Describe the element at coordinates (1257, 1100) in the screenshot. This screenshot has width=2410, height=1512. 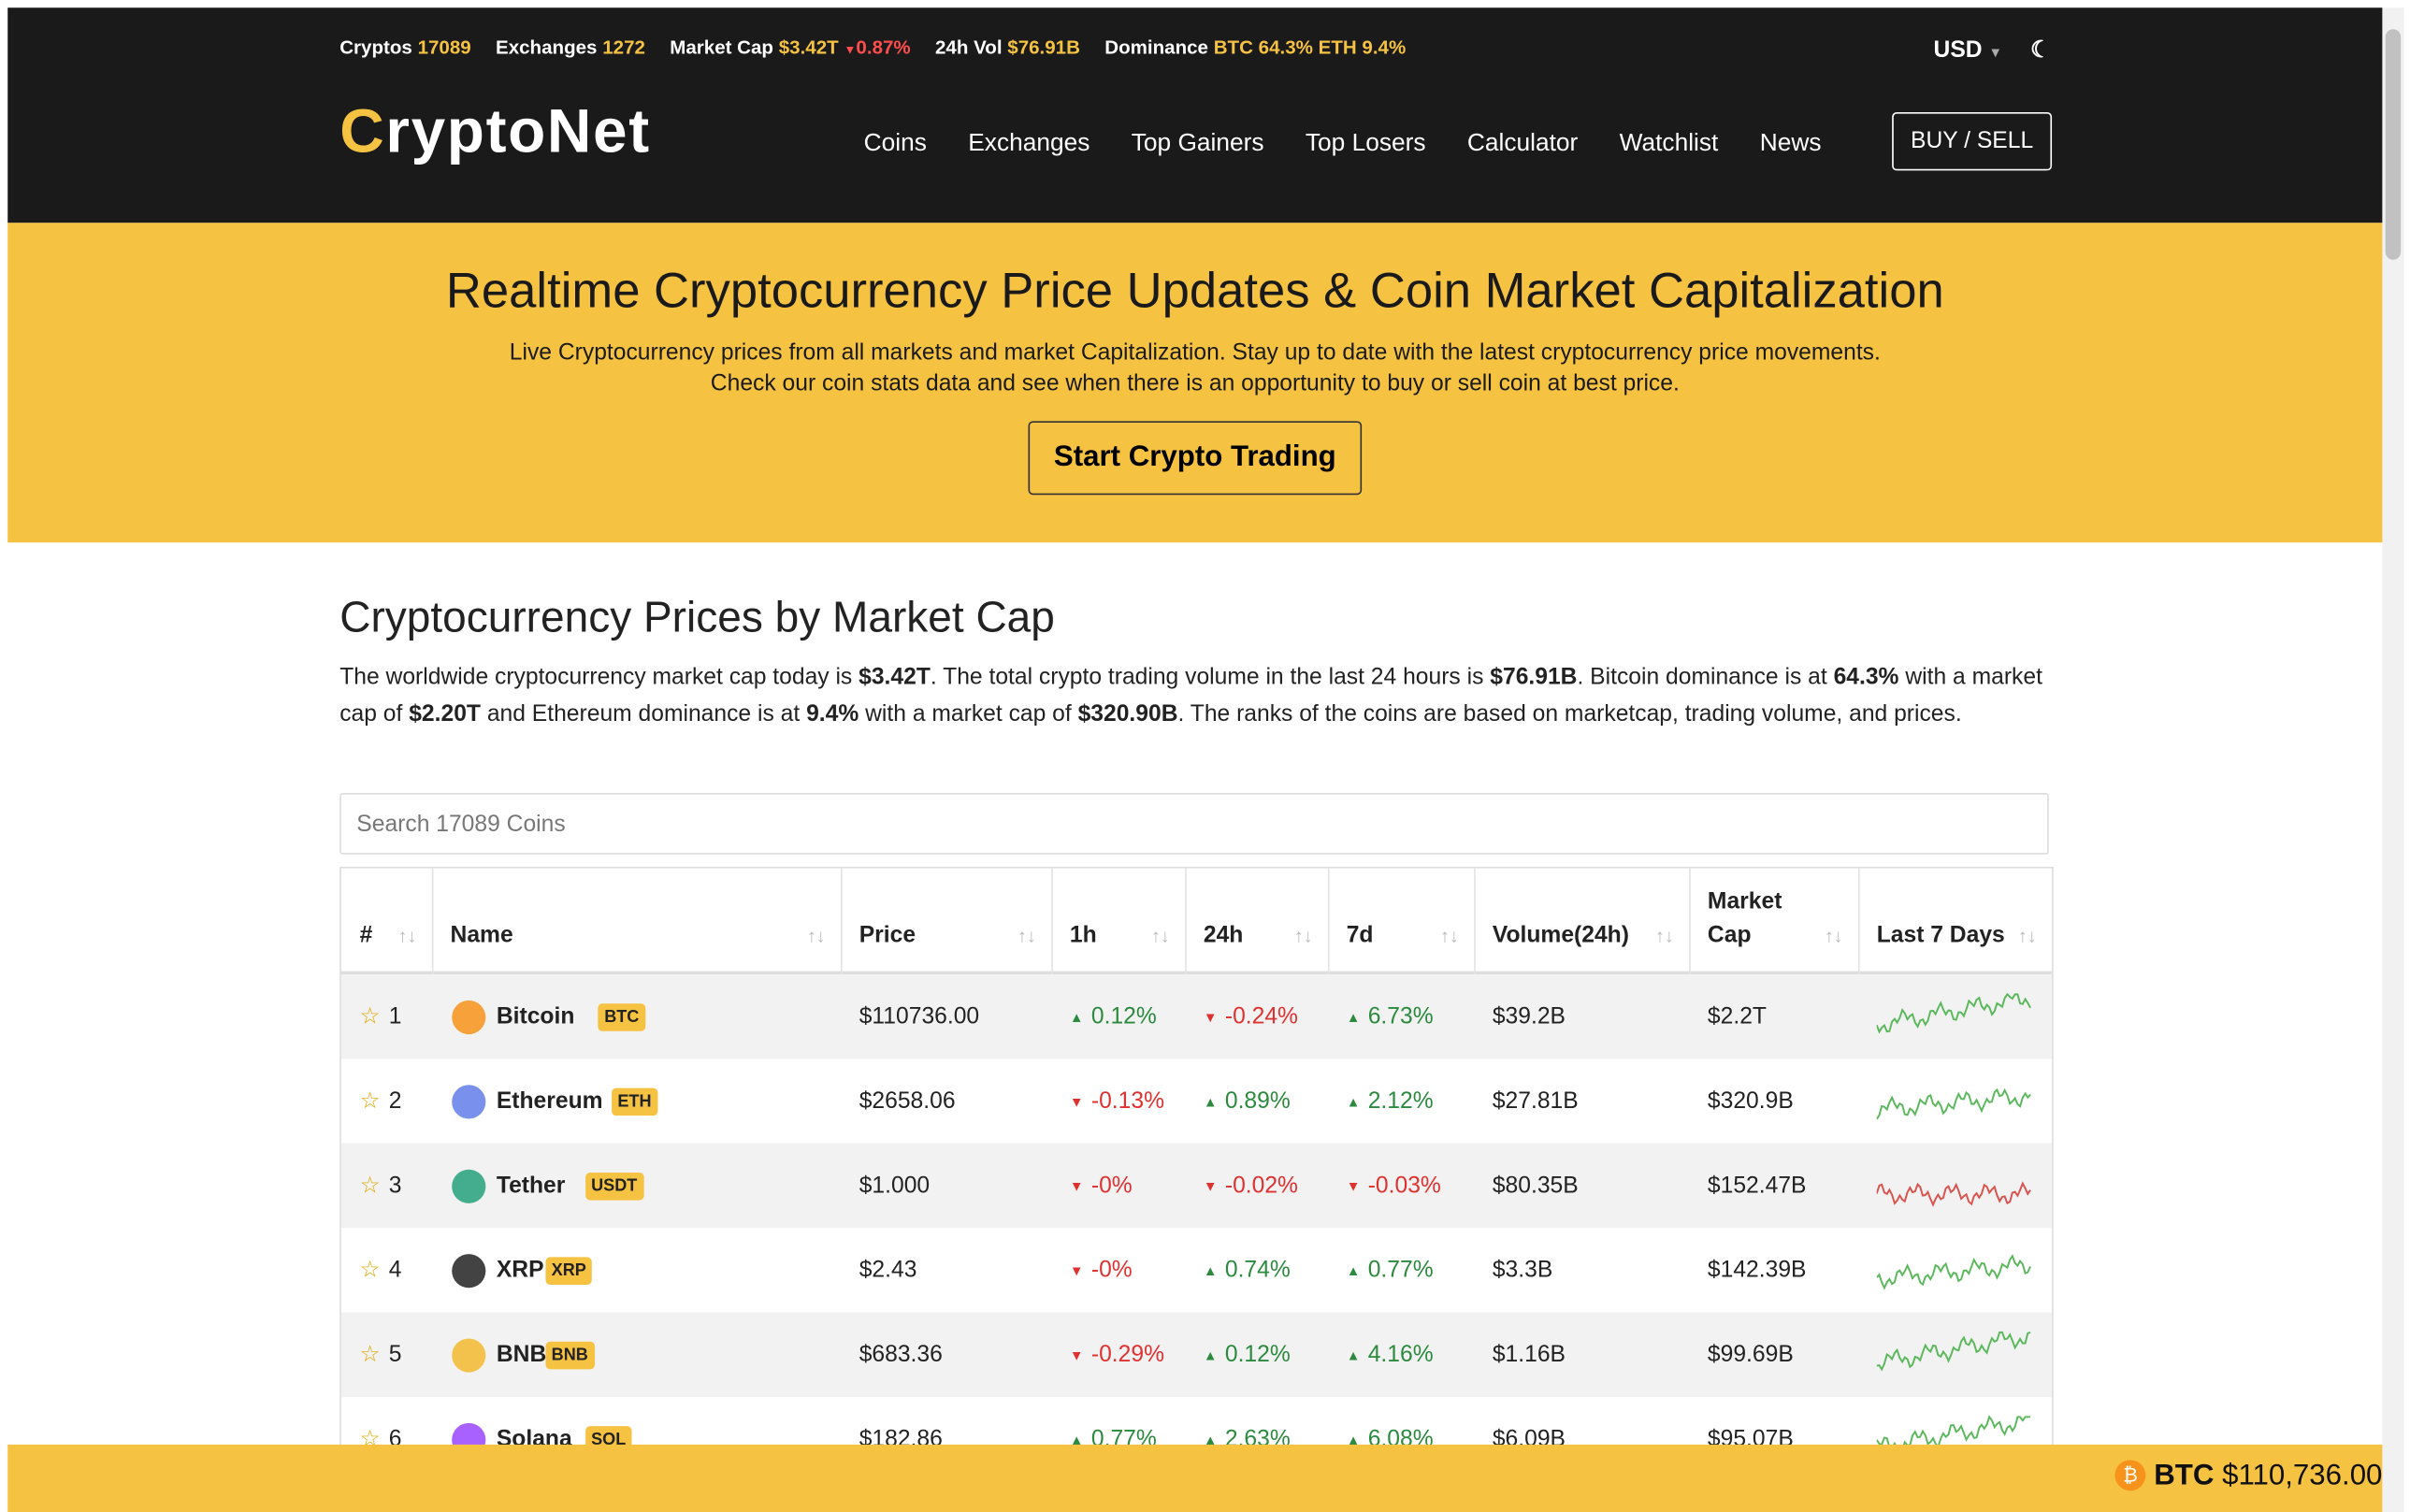
I see `change: 0.89%` at that location.